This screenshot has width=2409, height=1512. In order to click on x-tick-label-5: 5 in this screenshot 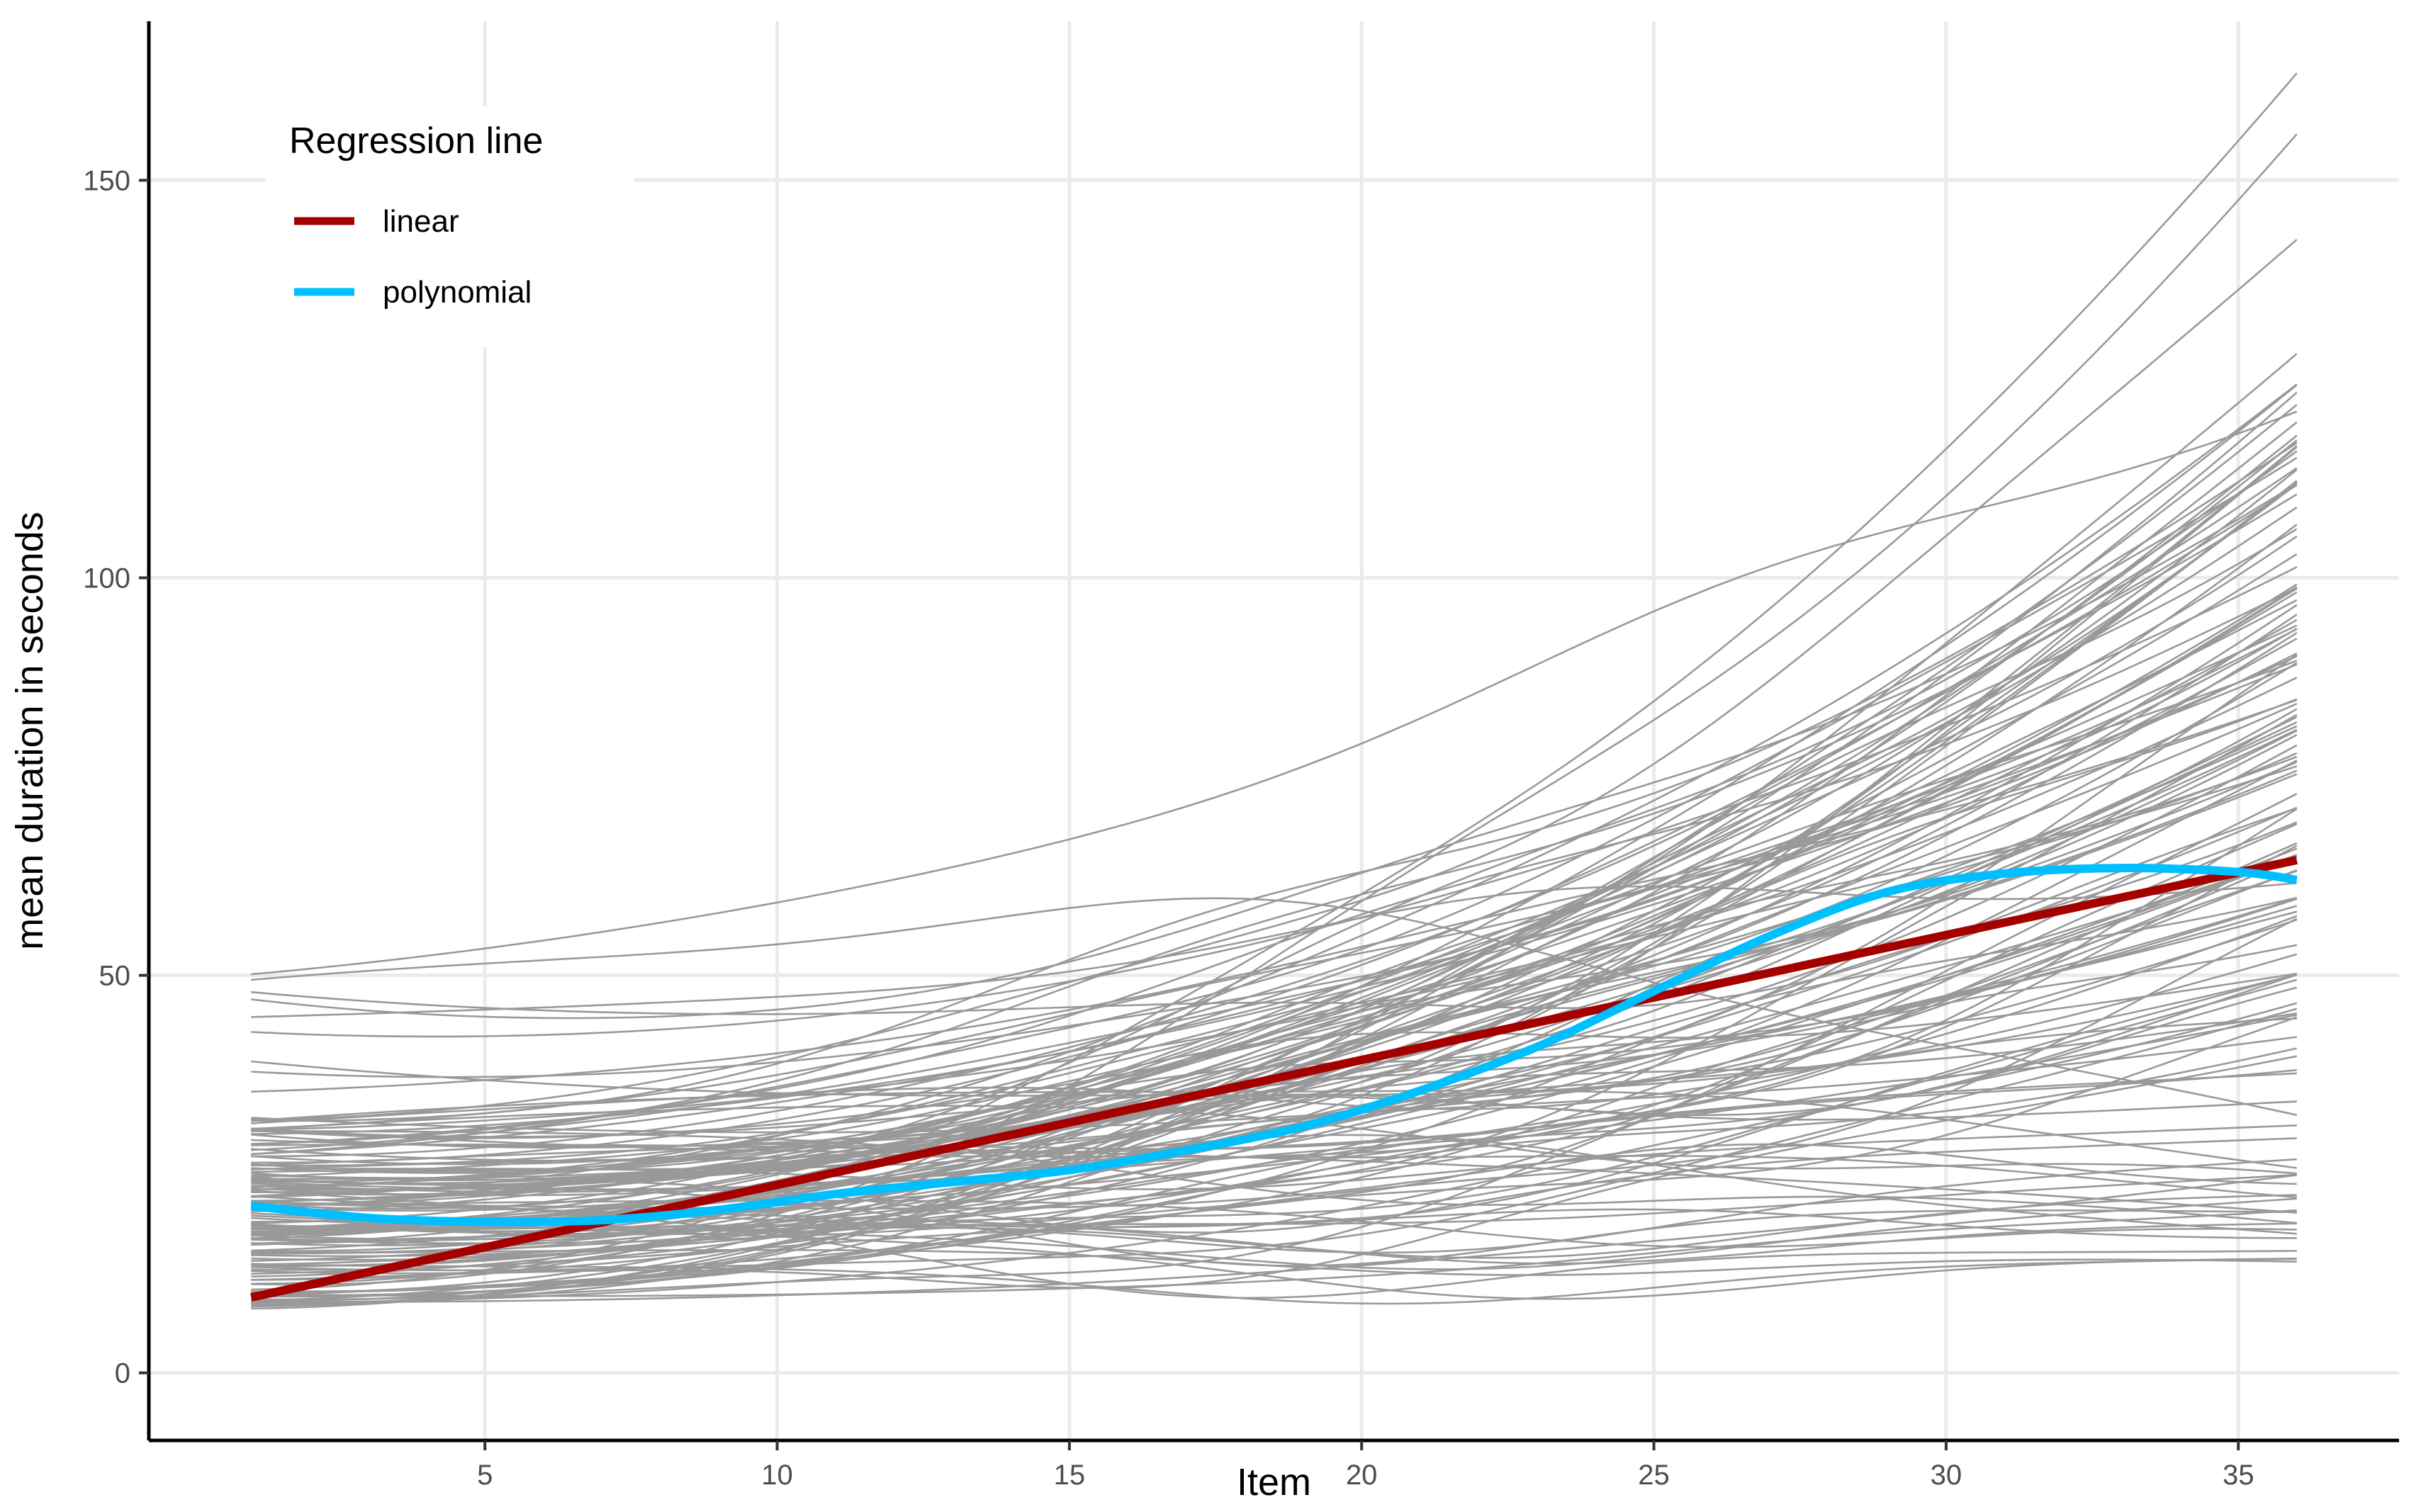, I will do `click(485, 1475)`.